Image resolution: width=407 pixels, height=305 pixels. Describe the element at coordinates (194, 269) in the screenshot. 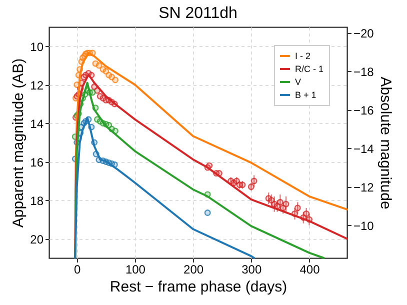

I see `x-tick-label: 200` at that location.